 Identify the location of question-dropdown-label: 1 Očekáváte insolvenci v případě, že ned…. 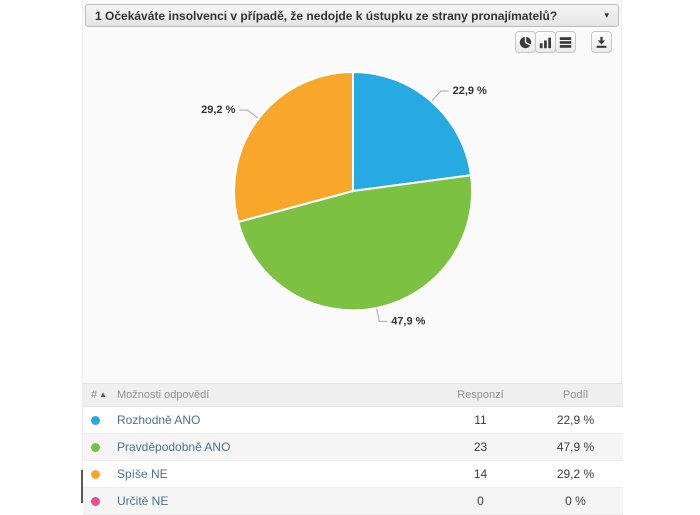
(326, 15).